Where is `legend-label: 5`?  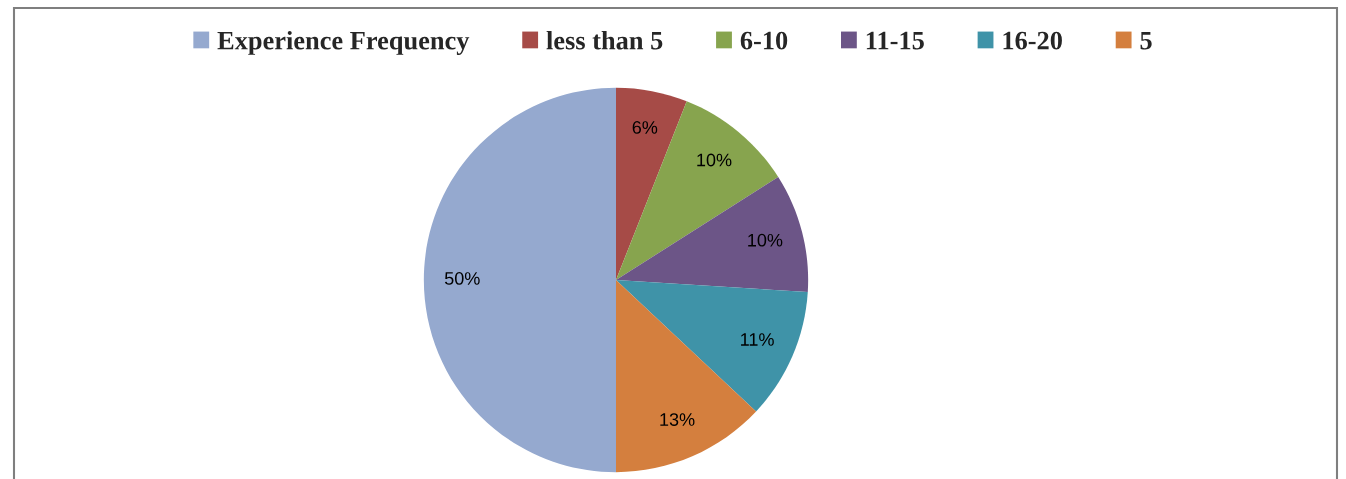 legend-label: 5 is located at coordinates (1146, 40).